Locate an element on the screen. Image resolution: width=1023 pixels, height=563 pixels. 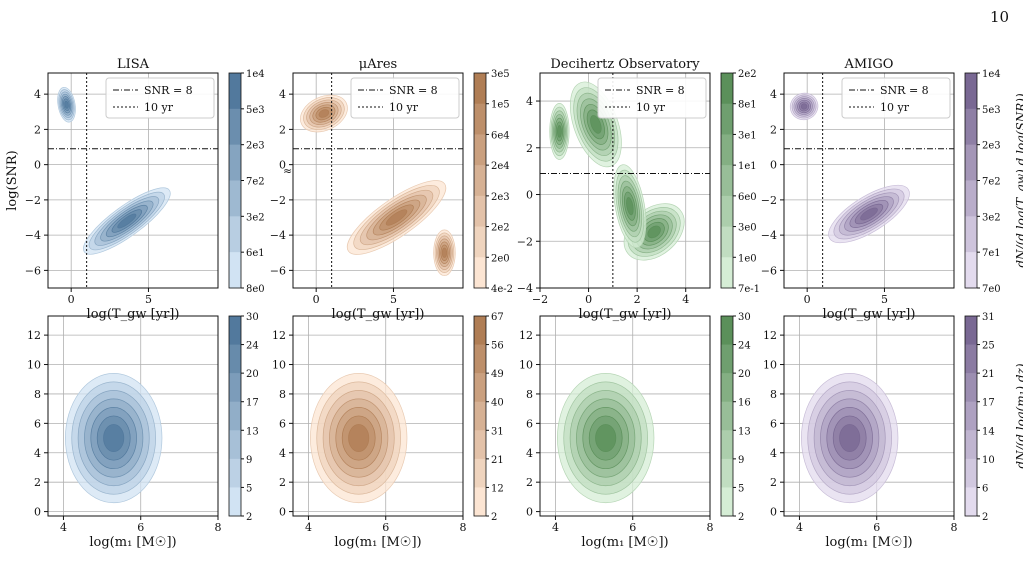
colorbar-tick-label: 20 is located at coordinates (252, 374).